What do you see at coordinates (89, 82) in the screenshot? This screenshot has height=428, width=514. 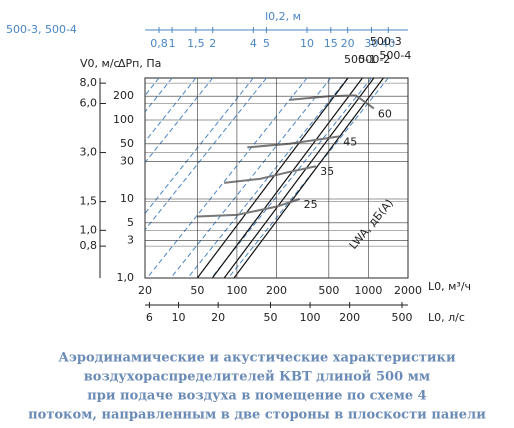 I see `y2-tick-label: 8,0` at bounding box center [89, 82].